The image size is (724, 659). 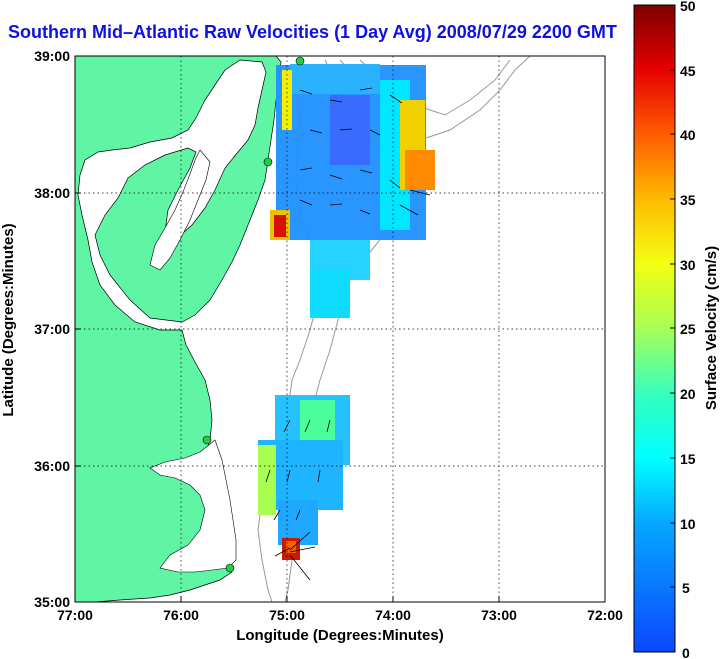 What do you see at coordinates (52, 193) in the screenshot?
I see `y-tick-label: 38:00` at bounding box center [52, 193].